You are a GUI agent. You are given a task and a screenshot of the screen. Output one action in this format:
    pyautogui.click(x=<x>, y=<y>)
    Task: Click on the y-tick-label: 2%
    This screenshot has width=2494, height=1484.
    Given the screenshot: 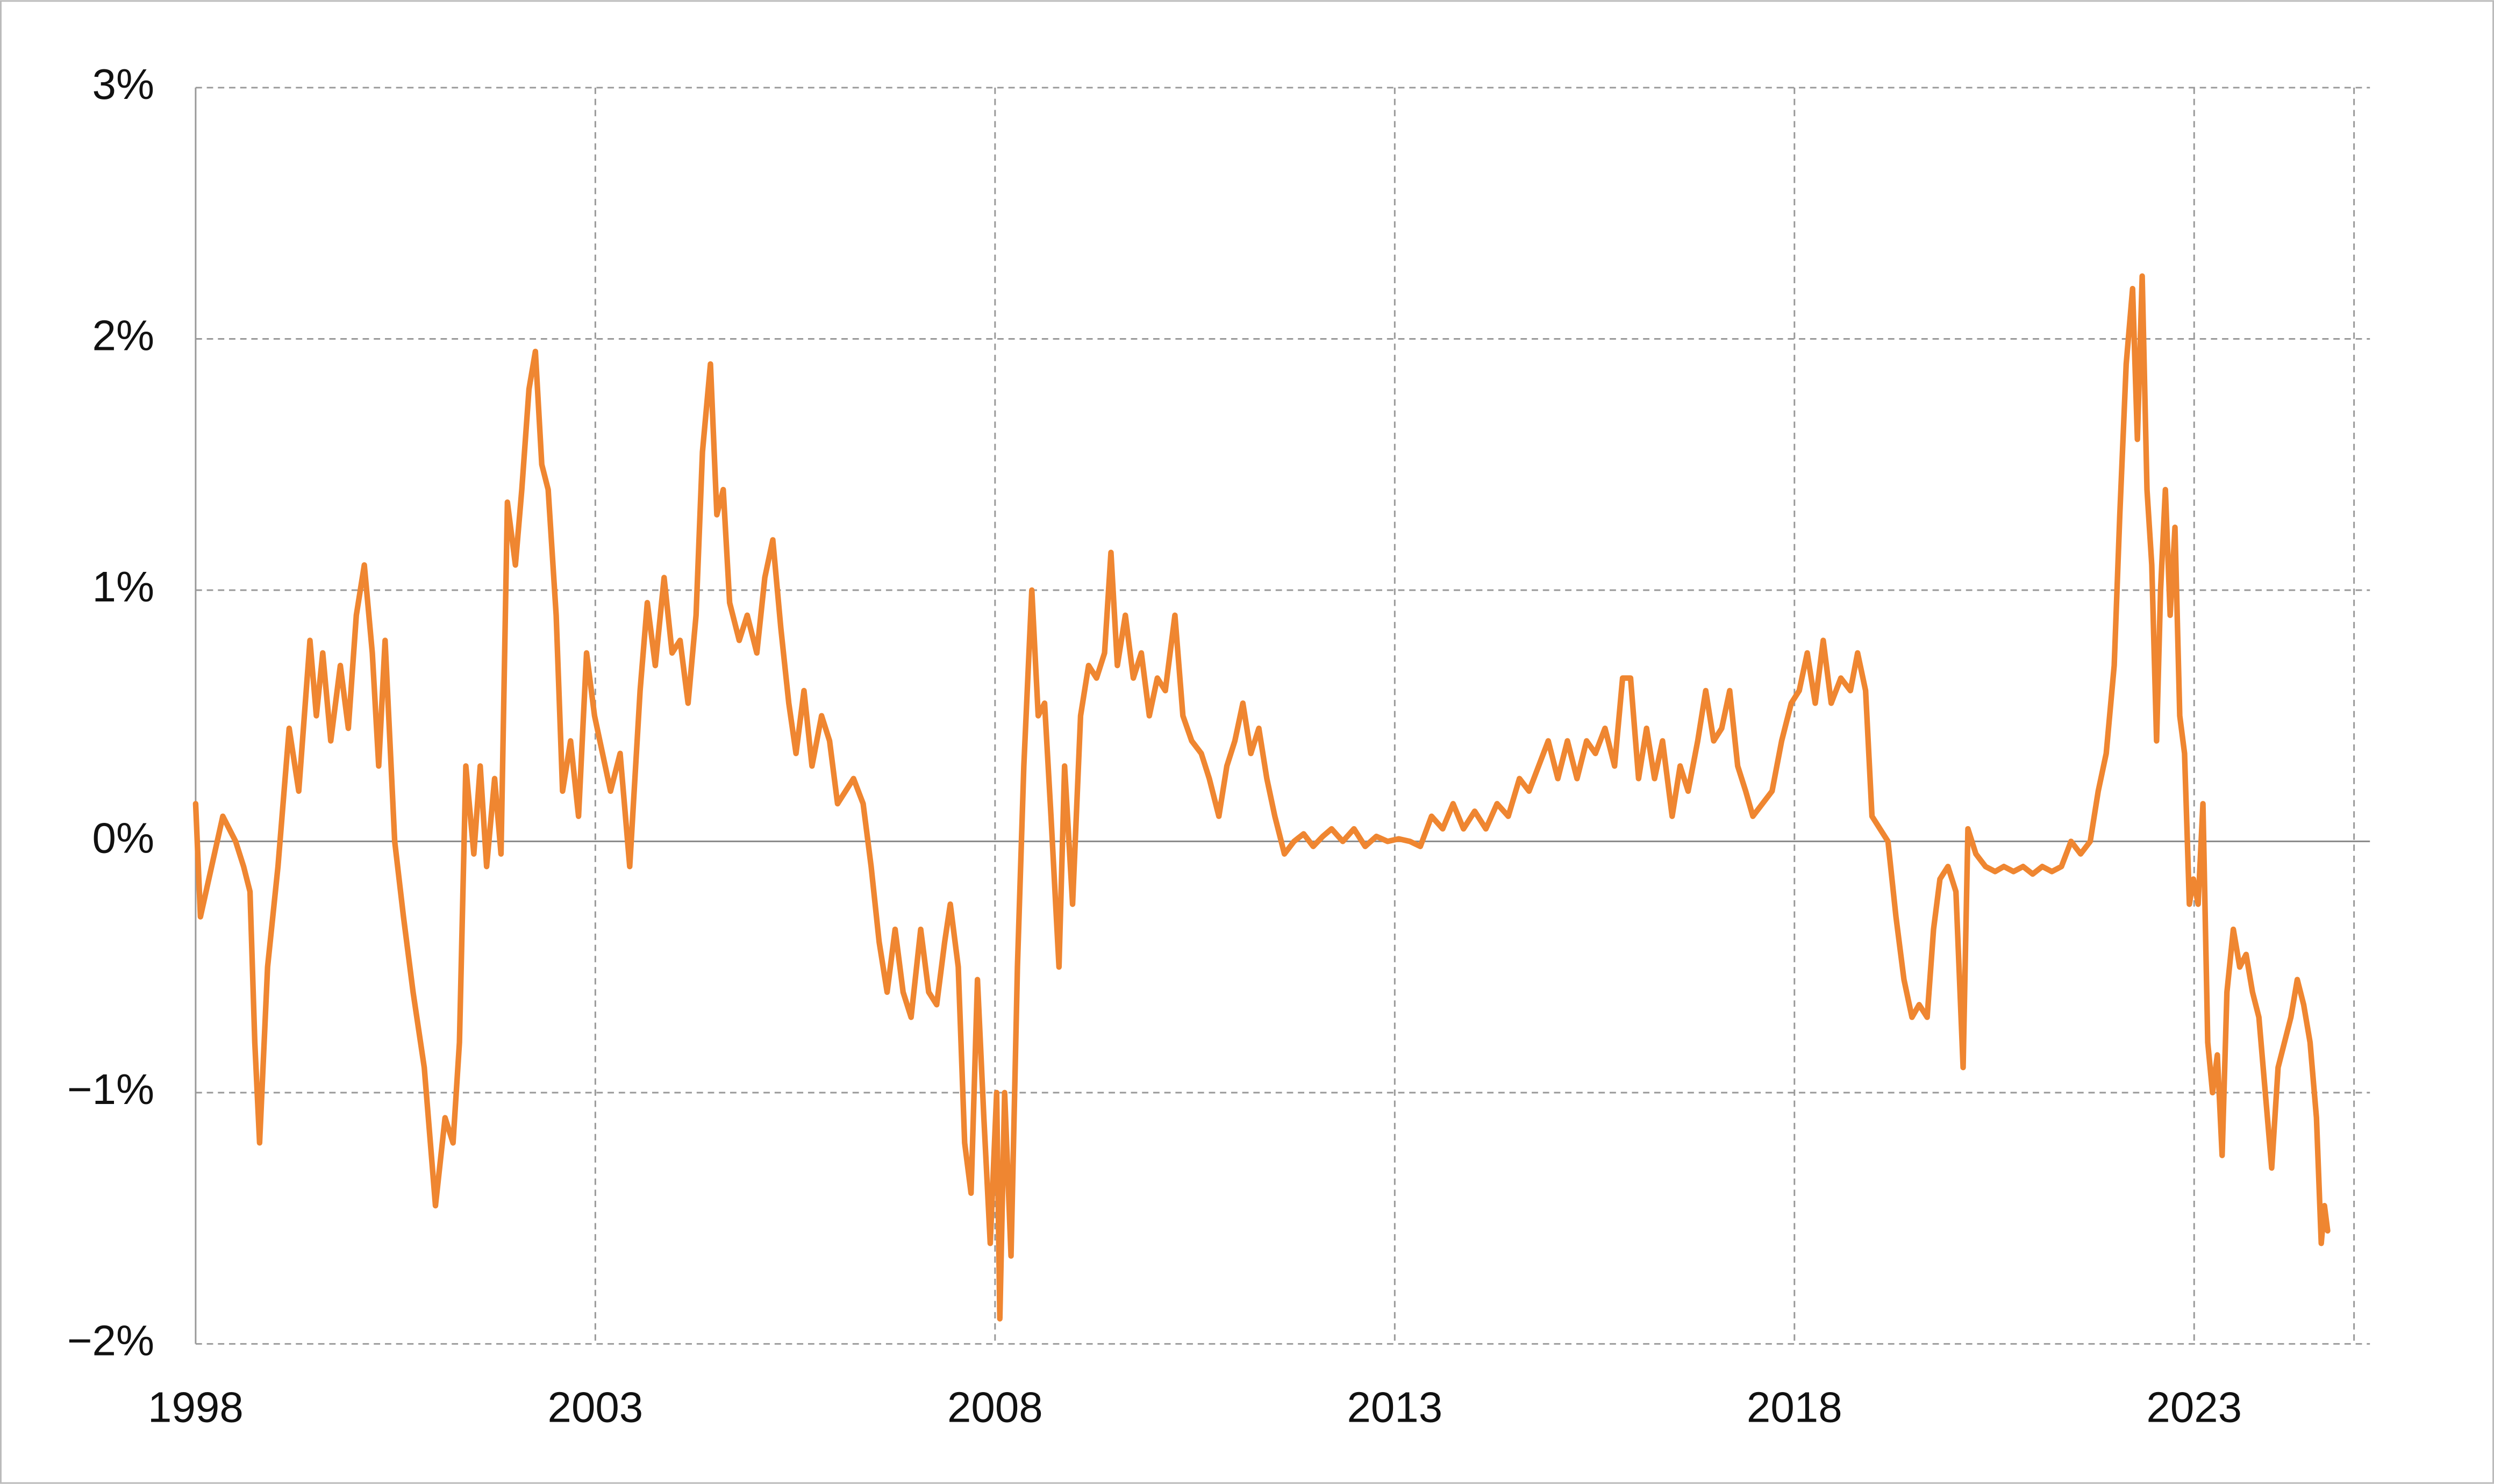 What is the action you would take?
    pyautogui.click(x=123, y=336)
    